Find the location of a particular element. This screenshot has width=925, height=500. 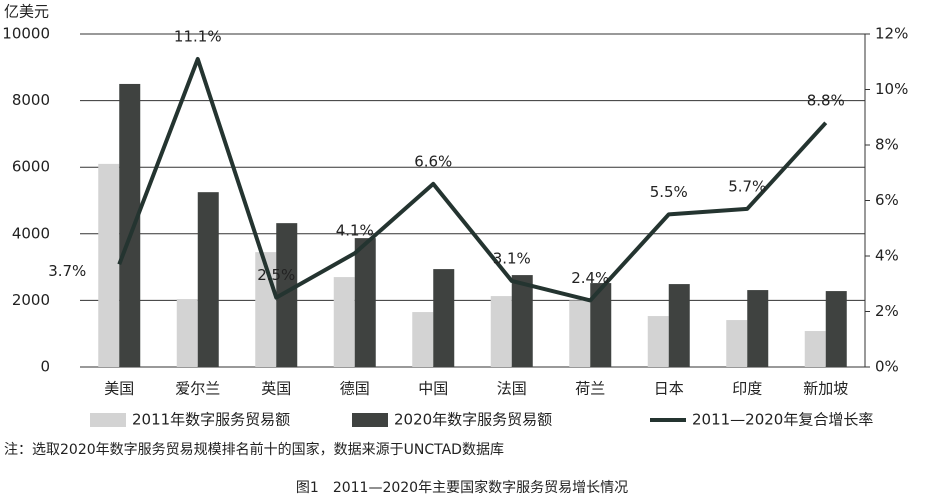

data-label: 3.1% is located at coordinates (512, 258).